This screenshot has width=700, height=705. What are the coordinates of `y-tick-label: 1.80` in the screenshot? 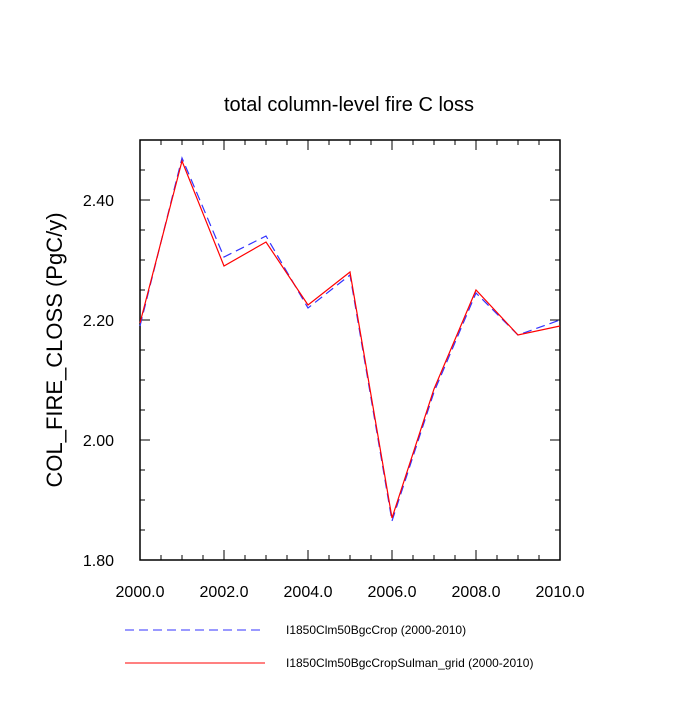 It's located at (98, 561).